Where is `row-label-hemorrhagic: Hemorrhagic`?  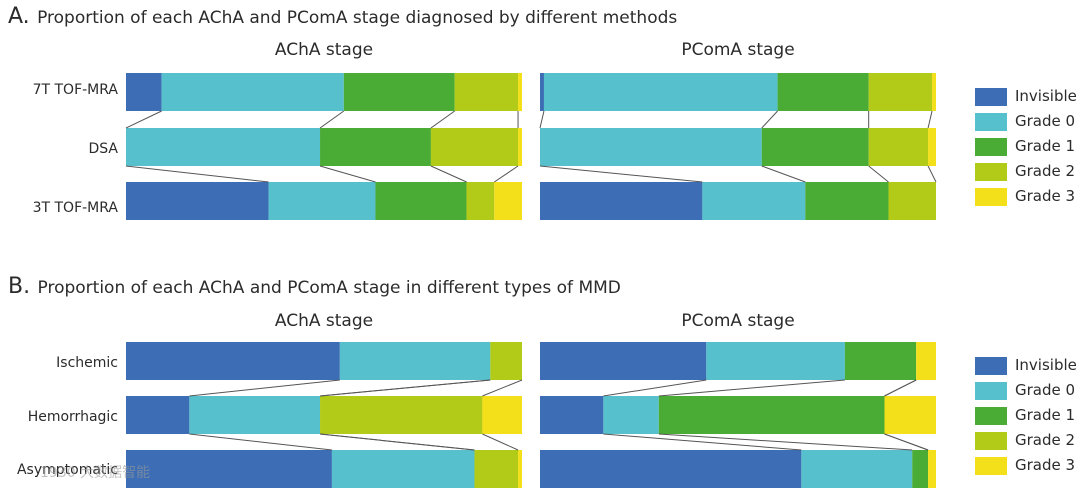
row-label-hemorrhagic: Hemorrhagic is located at coordinates (72, 417).